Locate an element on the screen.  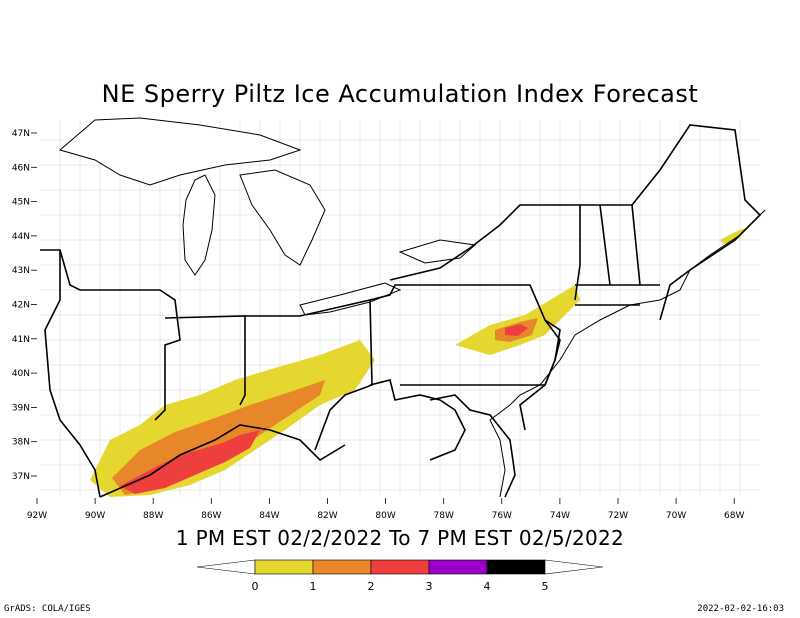
legend-label: 4 is located at coordinates (487, 586).